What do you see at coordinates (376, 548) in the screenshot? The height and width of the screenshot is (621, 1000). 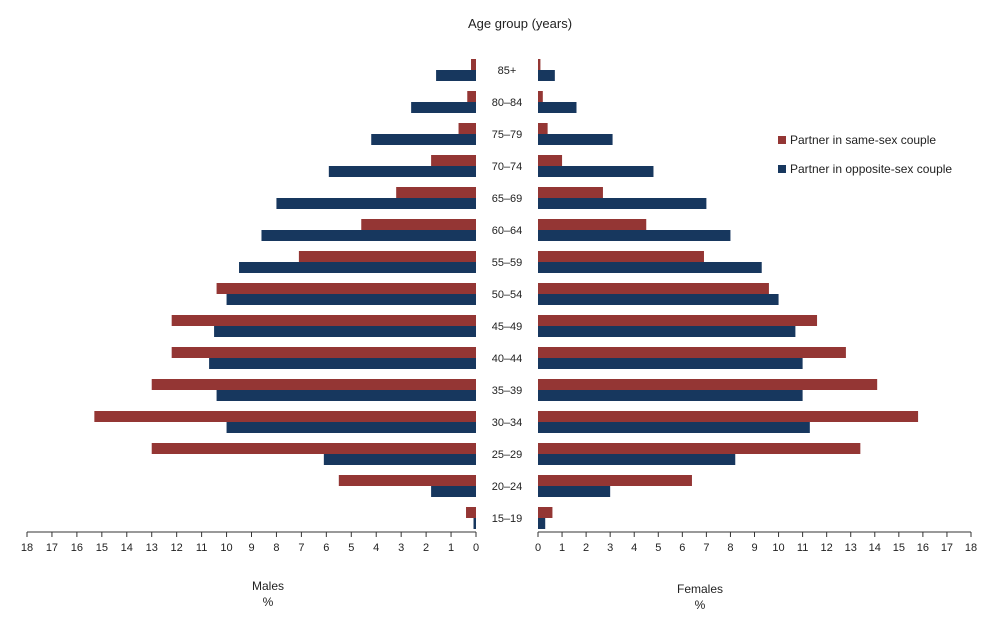 I see `males-tick-label-4: 4` at bounding box center [376, 548].